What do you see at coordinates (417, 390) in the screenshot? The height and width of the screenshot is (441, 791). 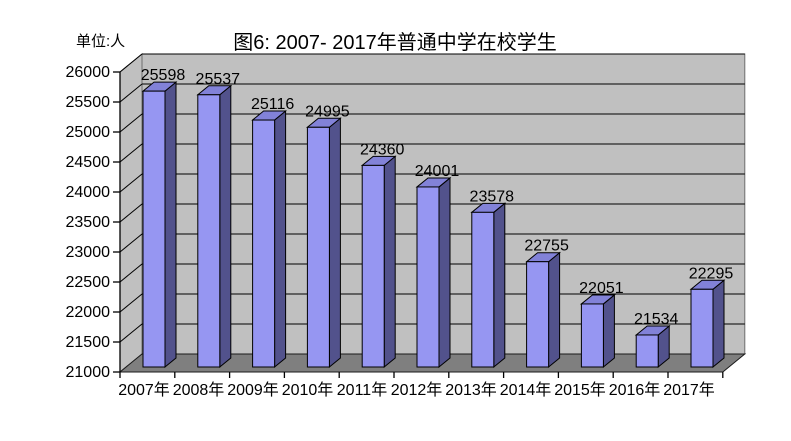 I see `x-tick-label: 2012年` at bounding box center [417, 390].